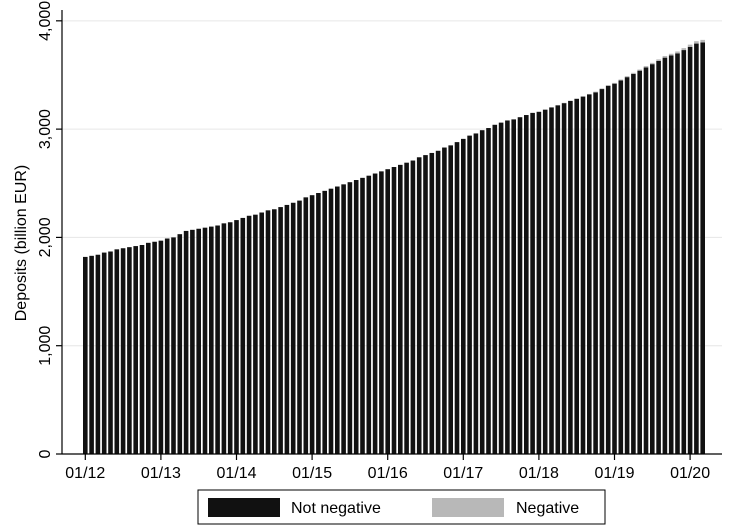  What do you see at coordinates (45, 346) in the screenshot?
I see `y-tick-label: 1,000` at bounding box center [45, 346].